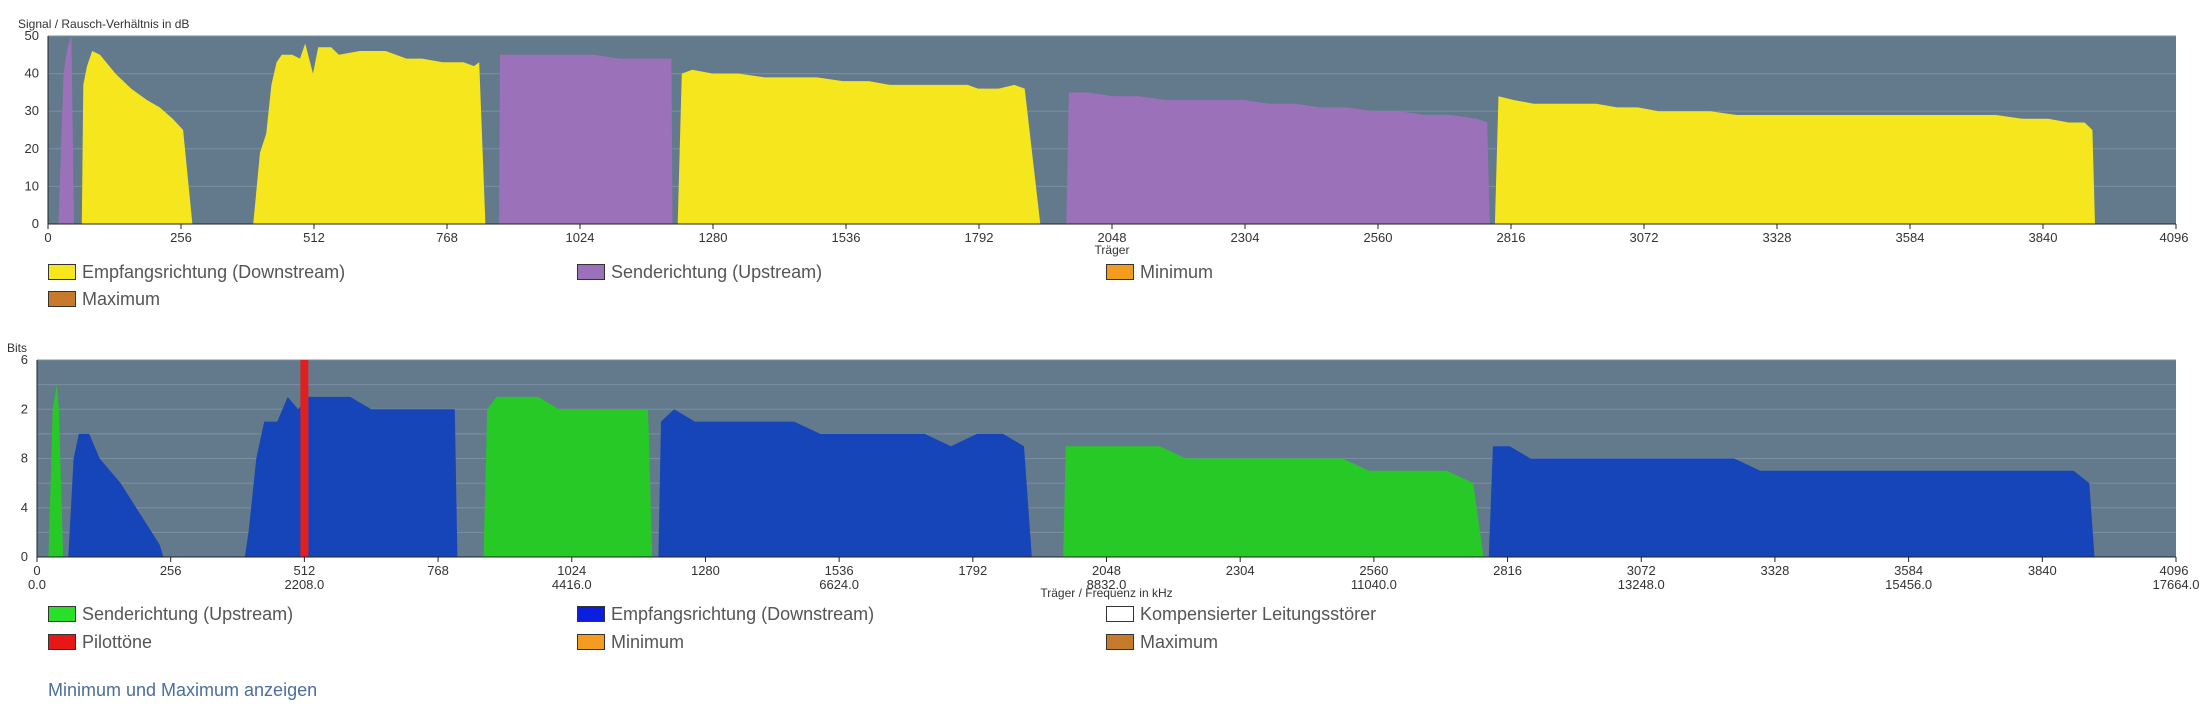 This screenshot has width=2206, height=719. Describe the element at coordinates (839, 584) in the screenshot. I see `x-freq-tick-label: 6624.0` at that location.